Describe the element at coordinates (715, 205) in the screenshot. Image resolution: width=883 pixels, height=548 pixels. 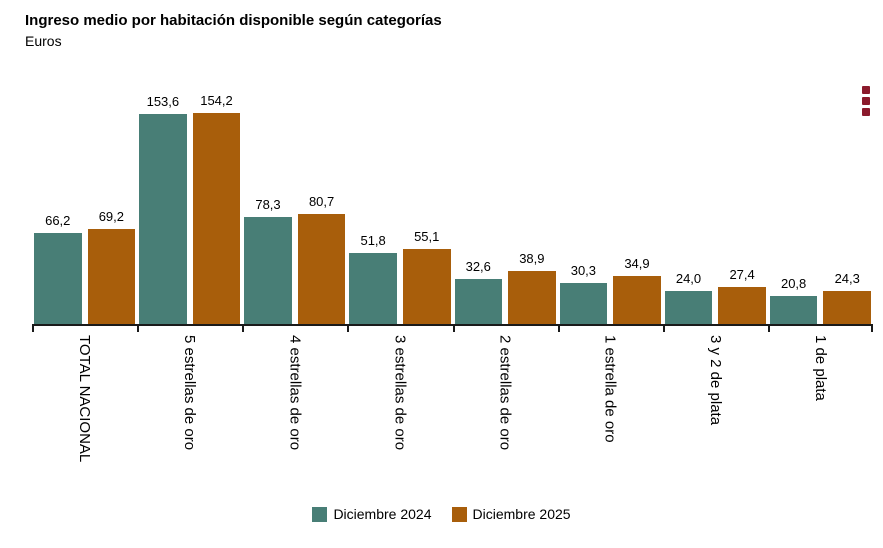
I see `bar-group: 24,0 27,4` at that location.